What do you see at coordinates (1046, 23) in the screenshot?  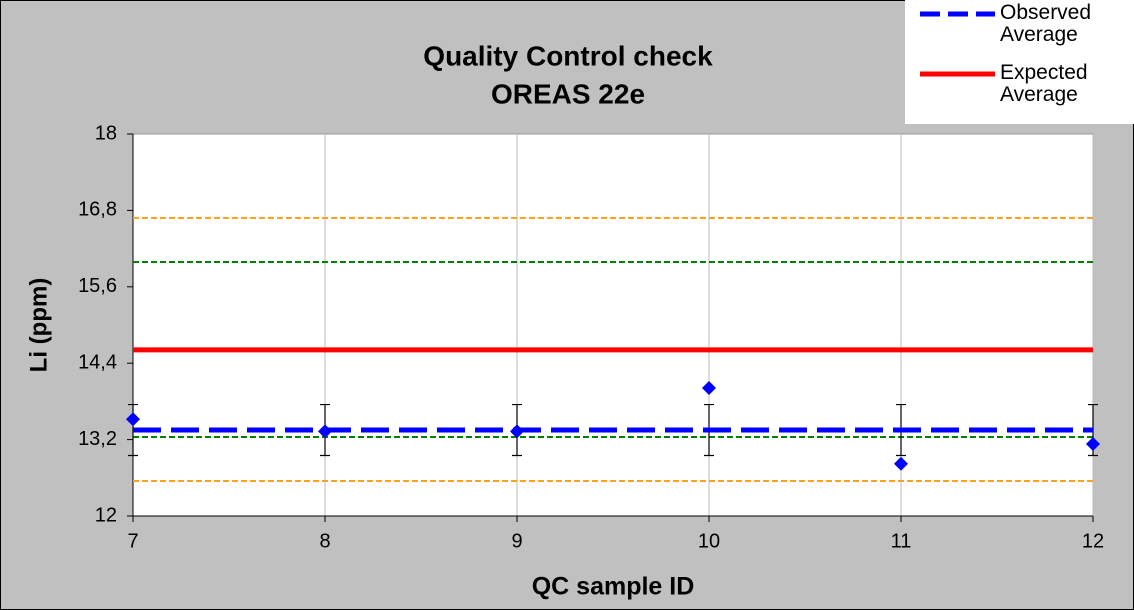 I see `legend-label: Observed Average` at bounding box center [1046, 23].